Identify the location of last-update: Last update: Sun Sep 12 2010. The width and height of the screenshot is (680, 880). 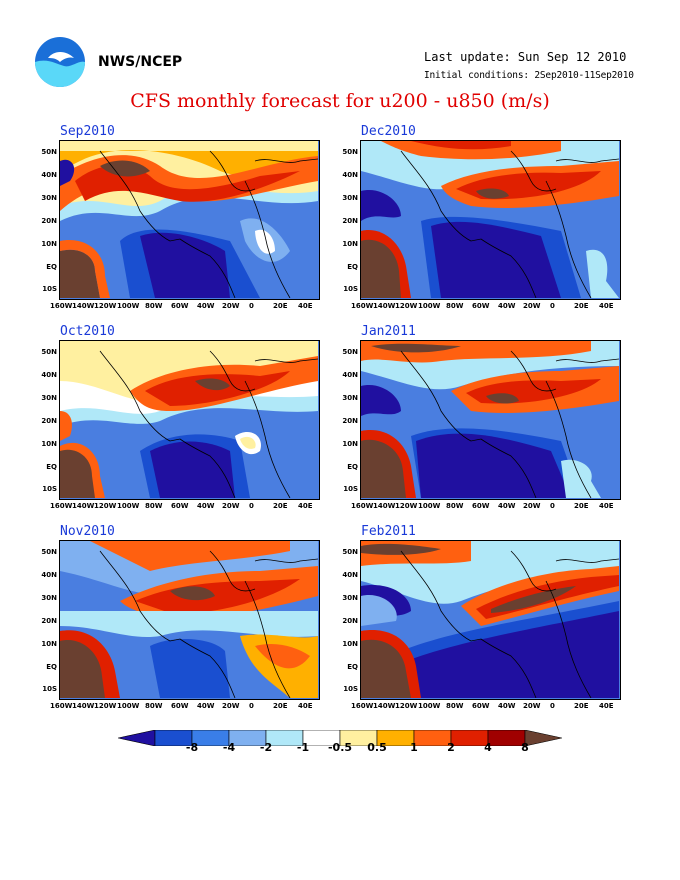
(525, 57).